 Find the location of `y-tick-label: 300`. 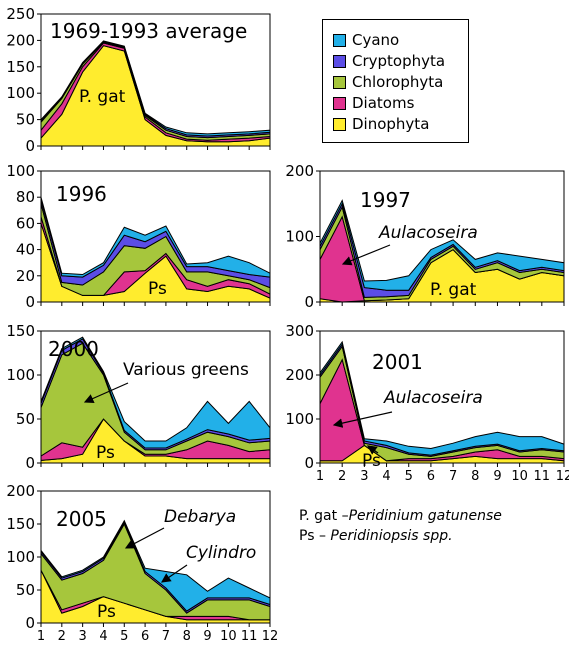

y-tick-label: 300 is located at coordinates (299, 331).